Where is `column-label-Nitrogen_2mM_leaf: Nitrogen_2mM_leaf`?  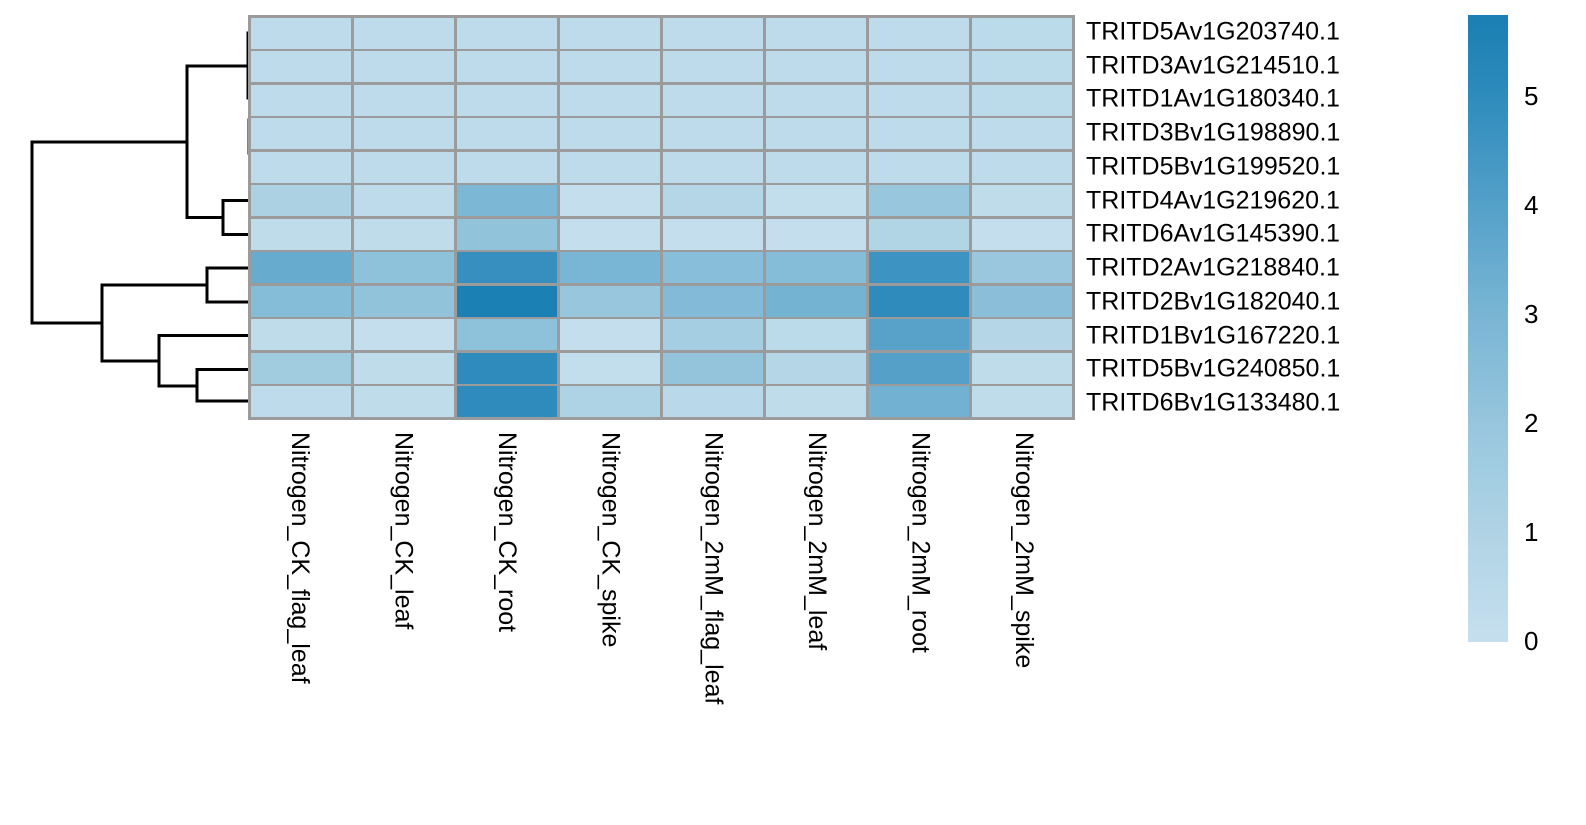
column-label-Nitrogen_2mM_leaf: Nitrogen_2mM_leaf is located at coordinates (817, 541).